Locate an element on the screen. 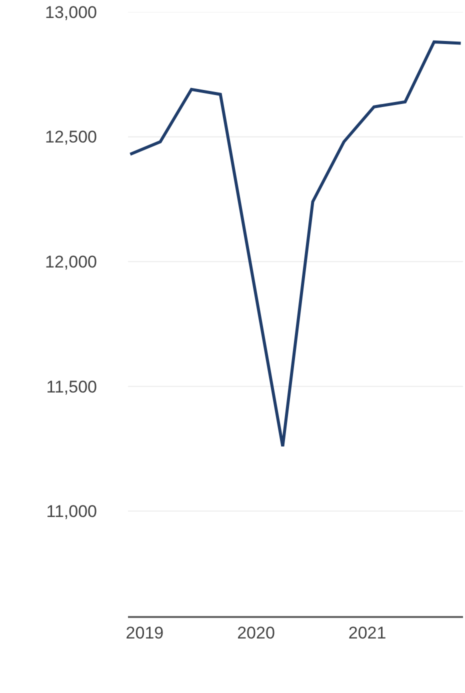 This screenshot has width=465, height=693. x-tick-label: 2021 is located at coordinates (367, 632).